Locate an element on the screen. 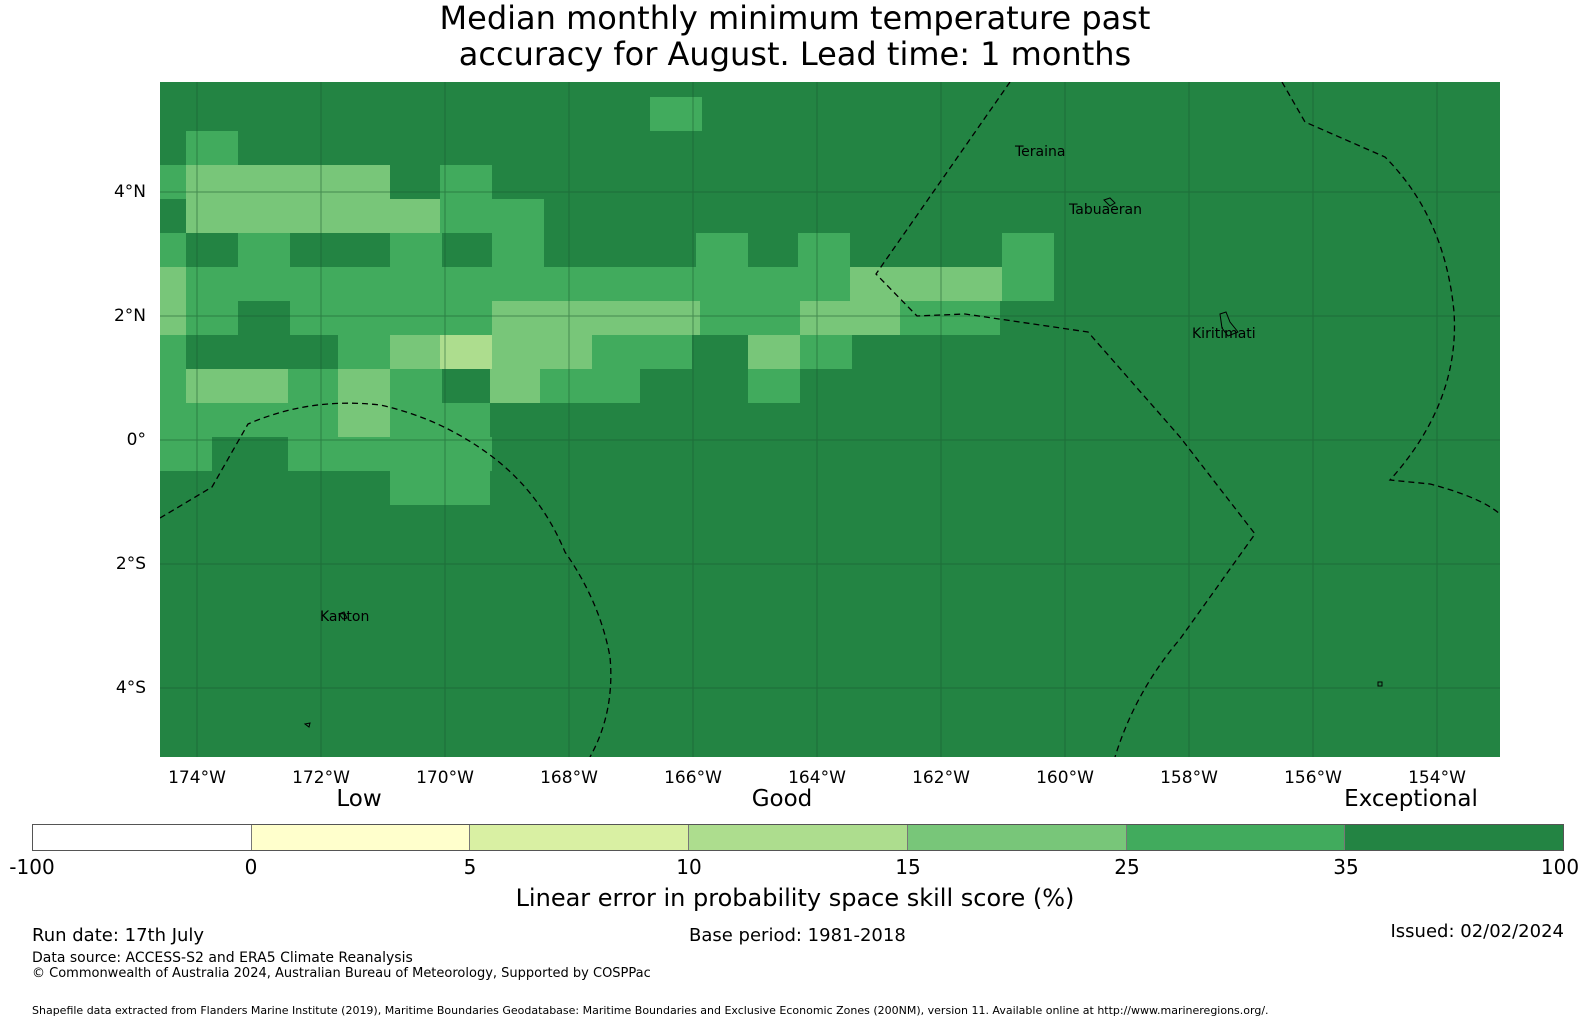  colorbar-tick-label: 100 is located at coordinates (1560, 867).